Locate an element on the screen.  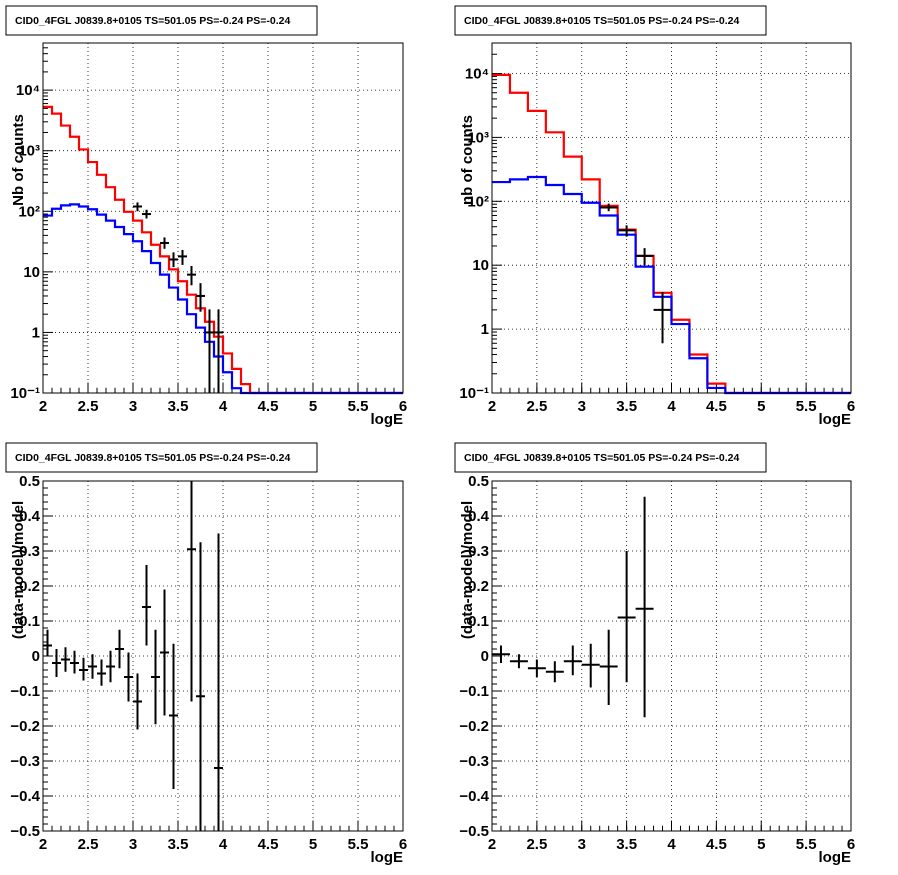
y-axis-label: Nb of counts is located at coordinates (18, 160).